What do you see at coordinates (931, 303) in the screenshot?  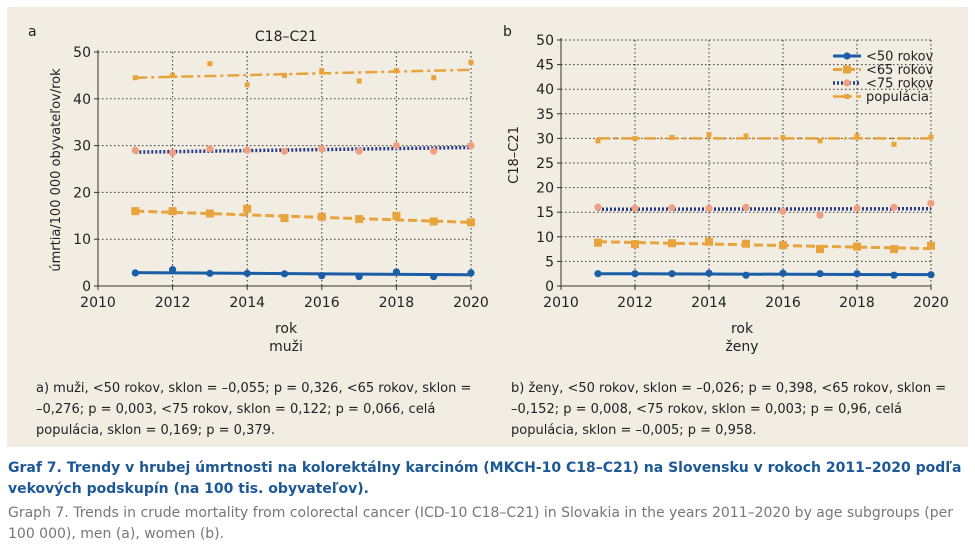 I see `b-xtick-label: 2020` at bounding box center [931, 303].